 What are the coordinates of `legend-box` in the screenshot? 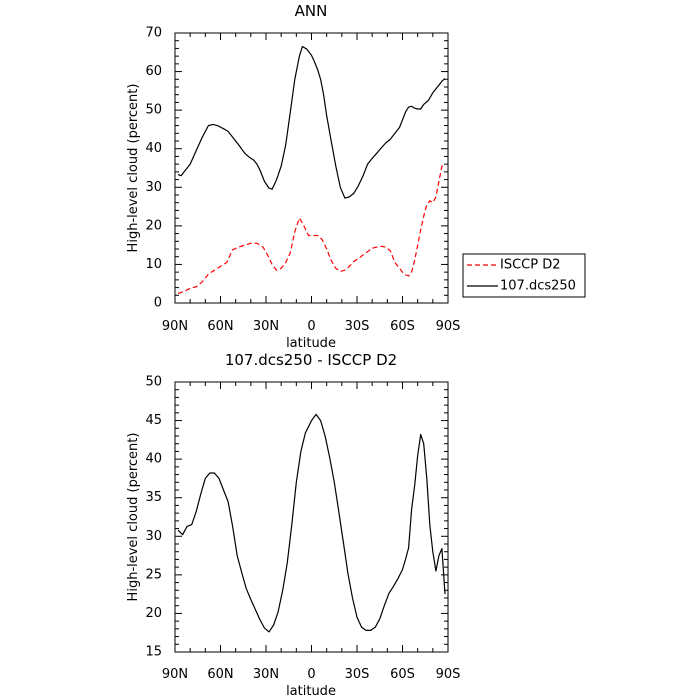 It's located at (524, 275).